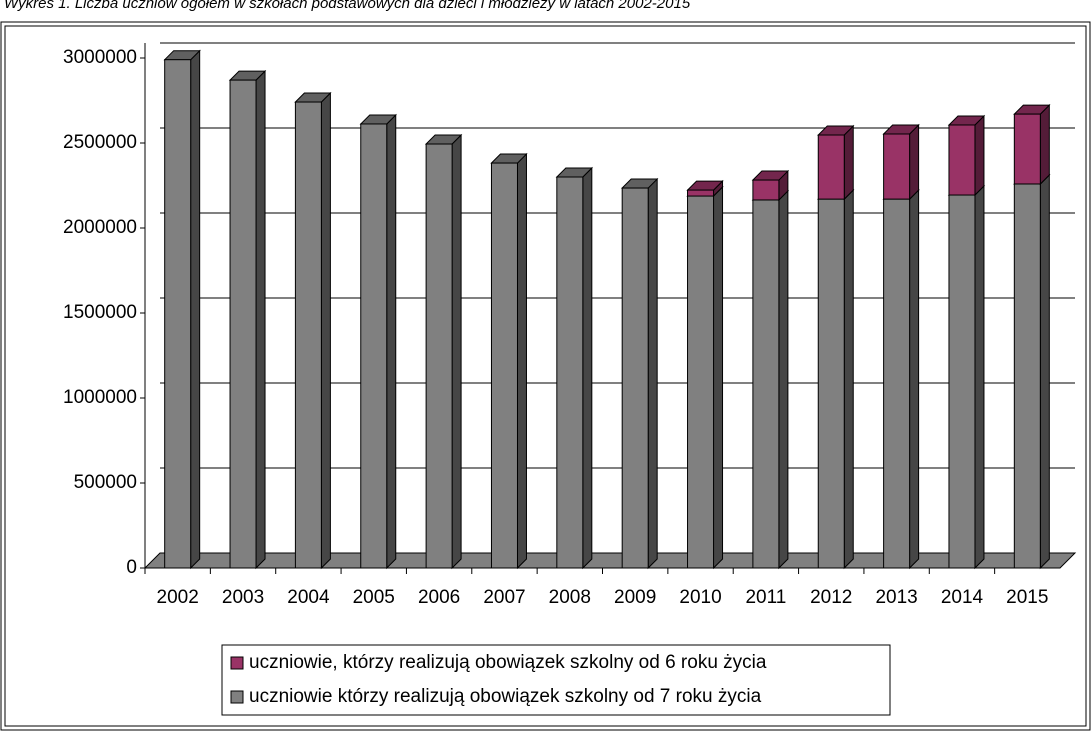 The width and height of the screenshot is (1091, 731). What do you see at coordinates (374, 597) in the screenshot?
I see `x-tick-label: 2005` at bounding box center [374, 597].